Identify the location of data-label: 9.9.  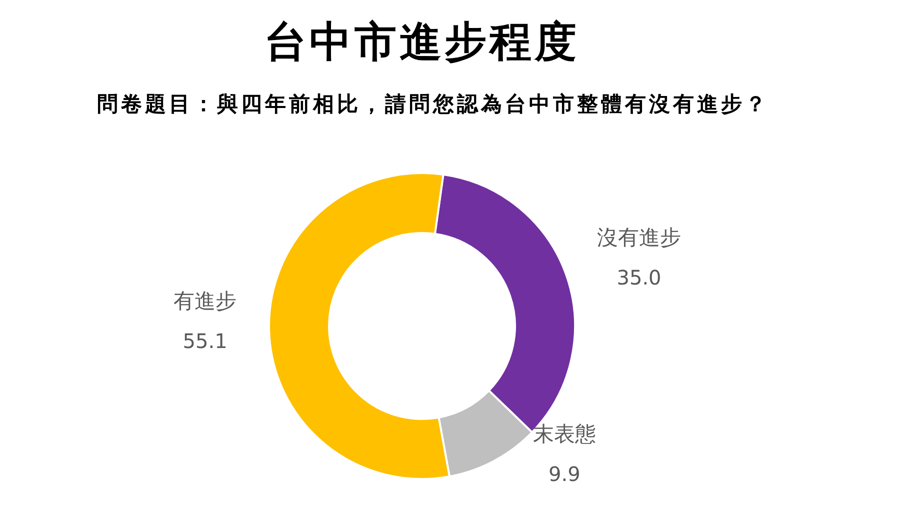
(564, 474).